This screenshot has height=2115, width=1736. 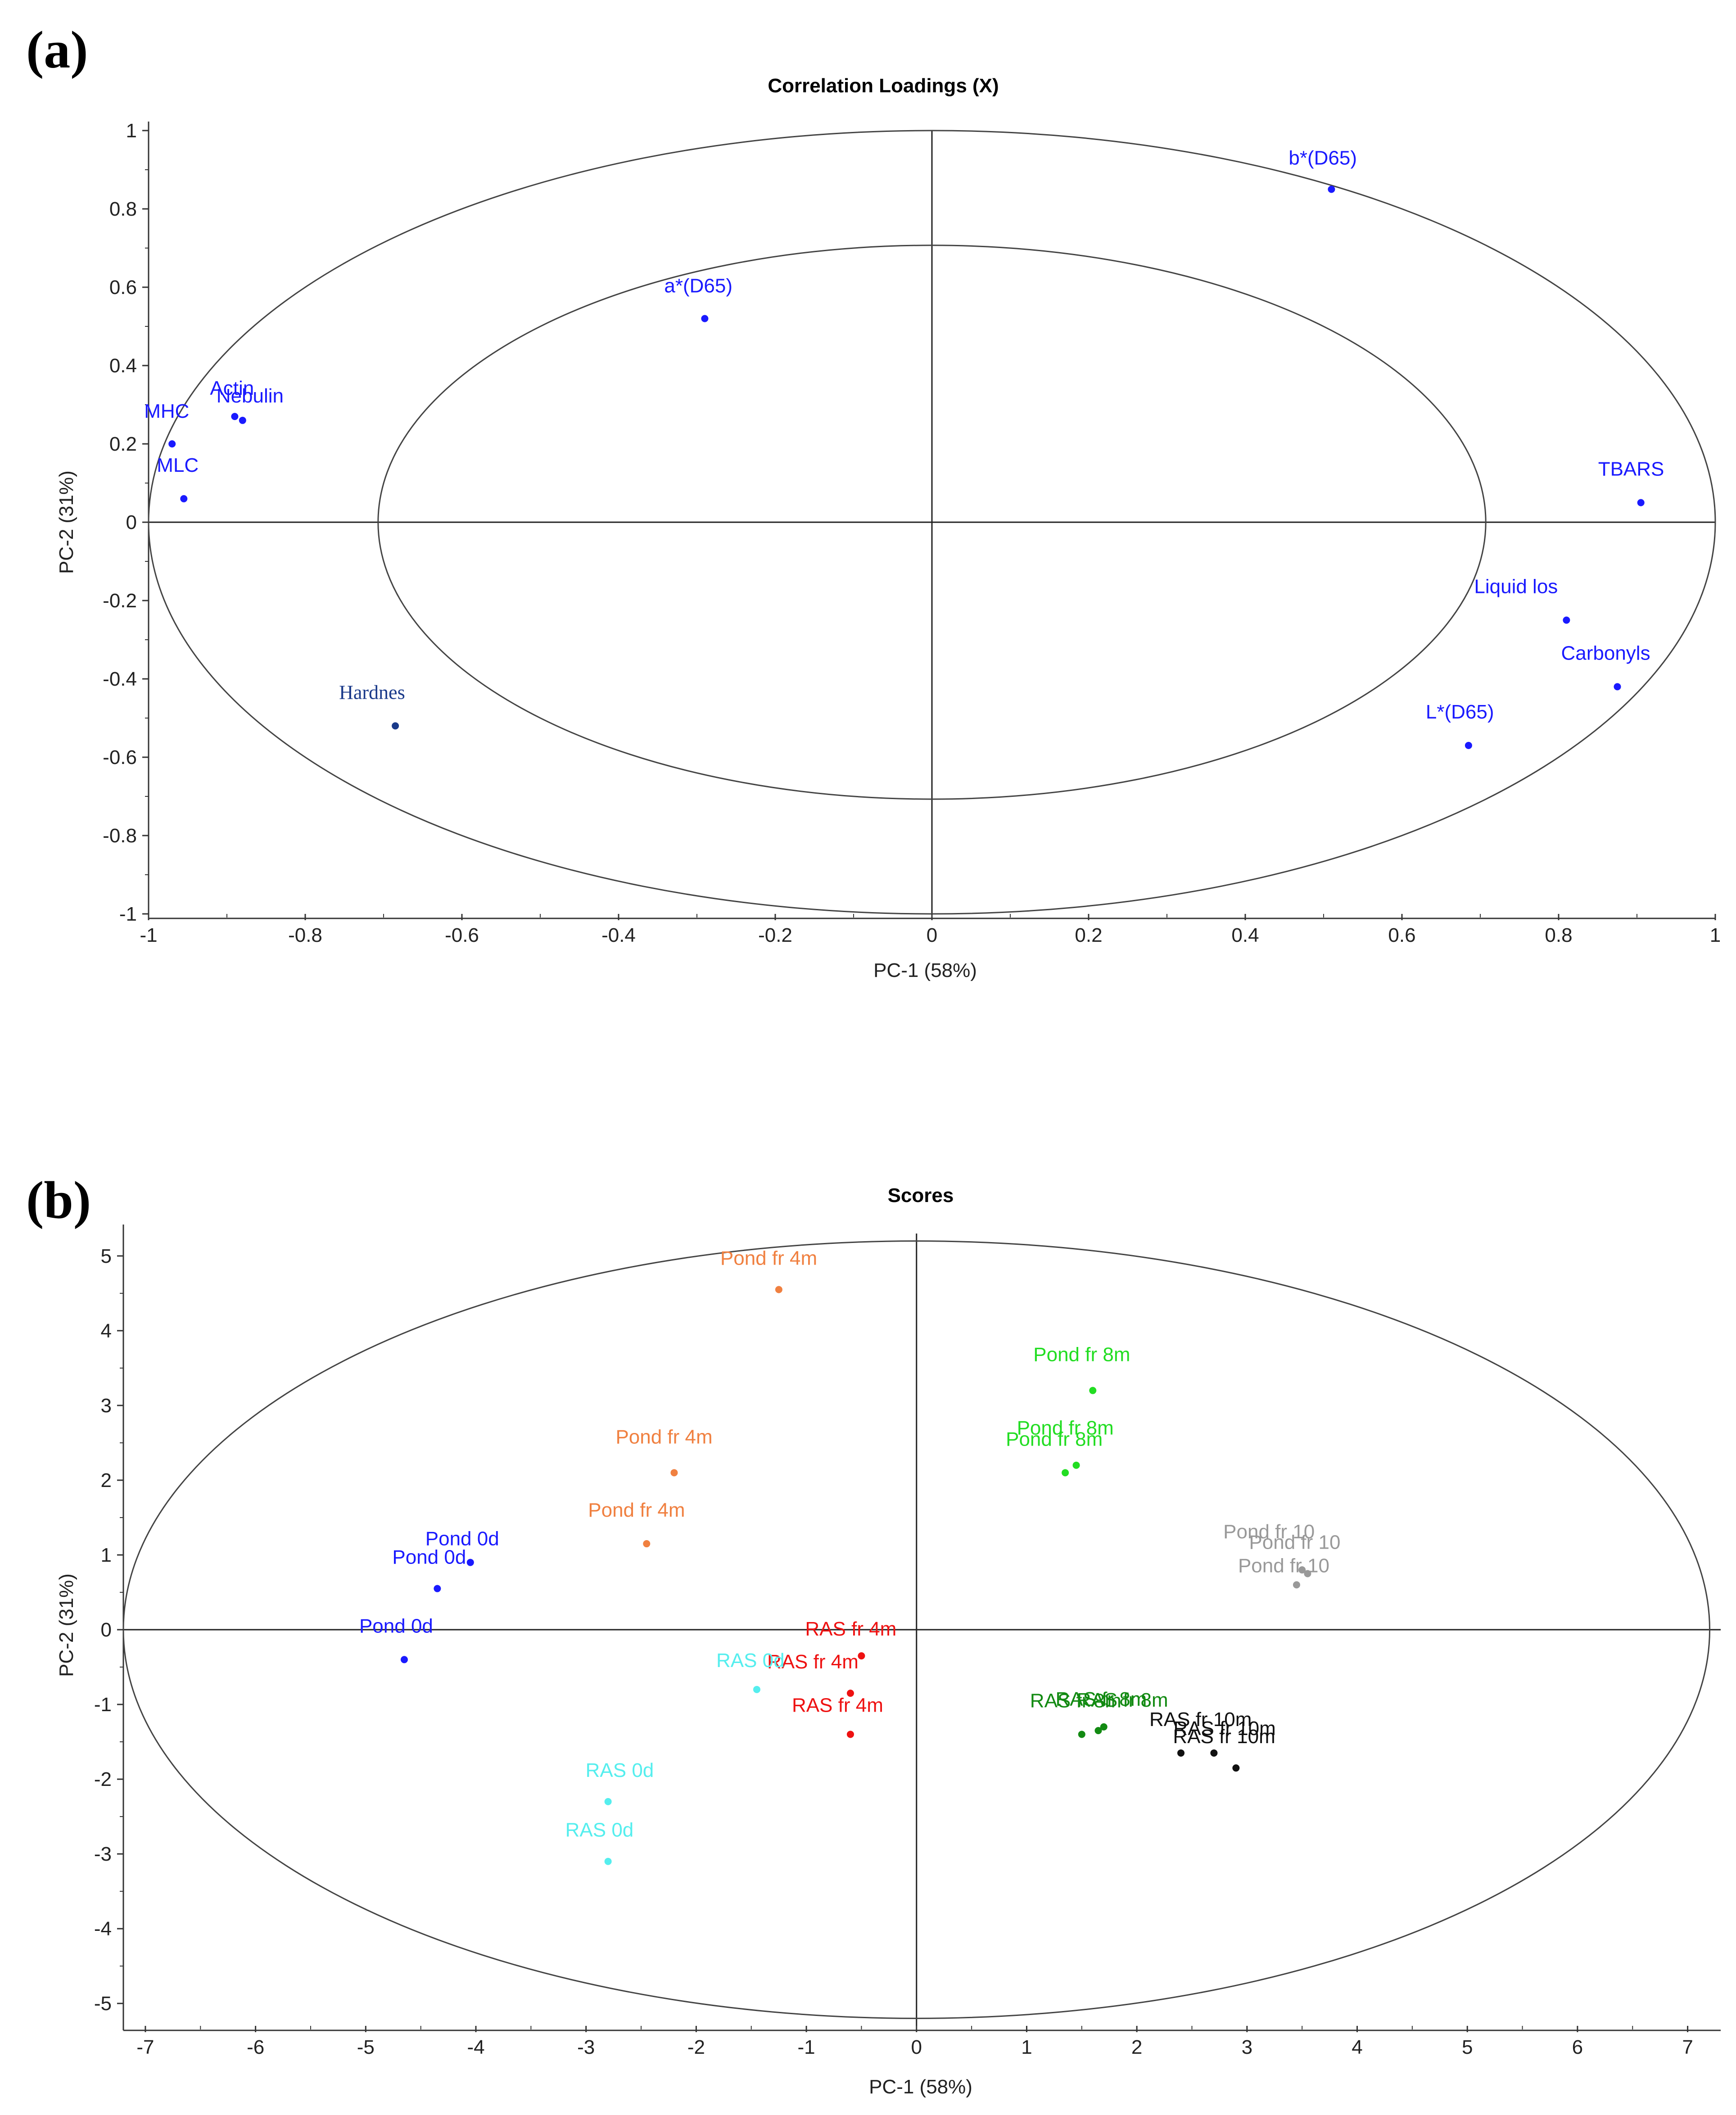 I want to click on panel-b-x-tick-label: -1, so click(x=806, y=2047).